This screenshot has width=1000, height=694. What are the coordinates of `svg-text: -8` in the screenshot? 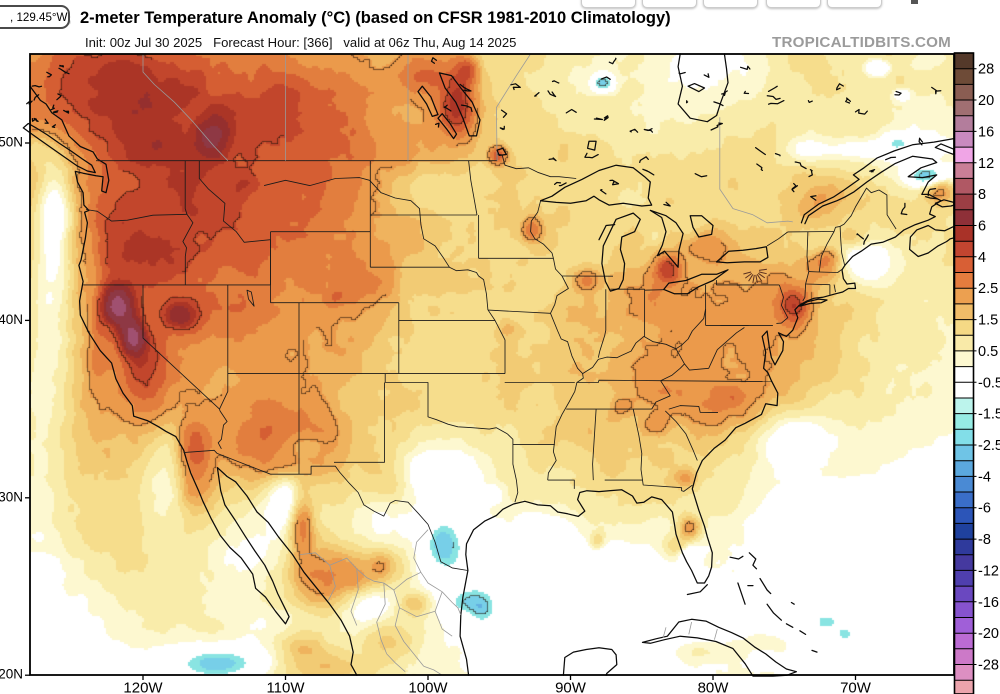 It's located at (984, 540).